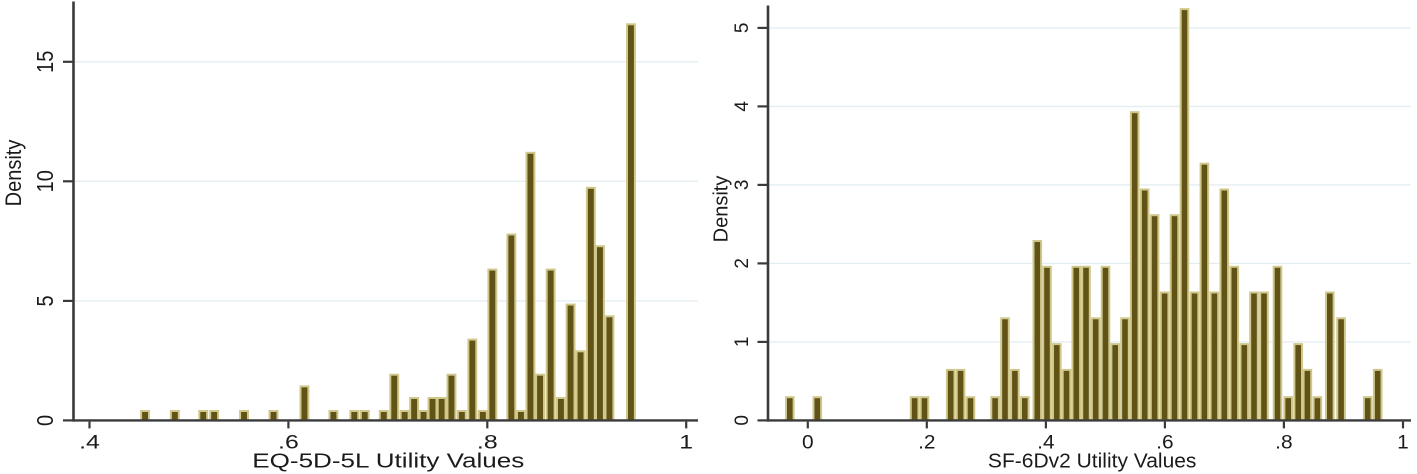 The image size is (1417, 474). Describe the element at coordinates (388, 461) in the screenshot. I see `svg-text: EQ-5D-5L Utility Values` at that location.